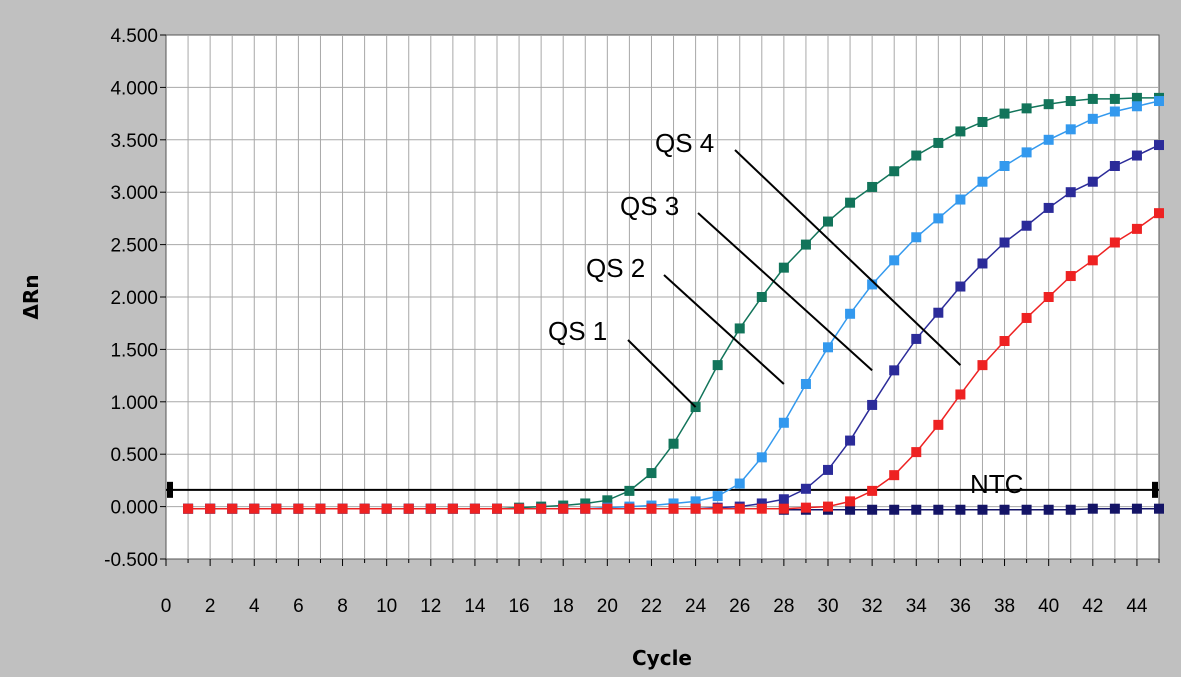 Image resolution: width=1181 pixels, height=677 pixels. Describe the element at coordinates (662, 489) in the screenshot. I see `threshold-layer` at that location.